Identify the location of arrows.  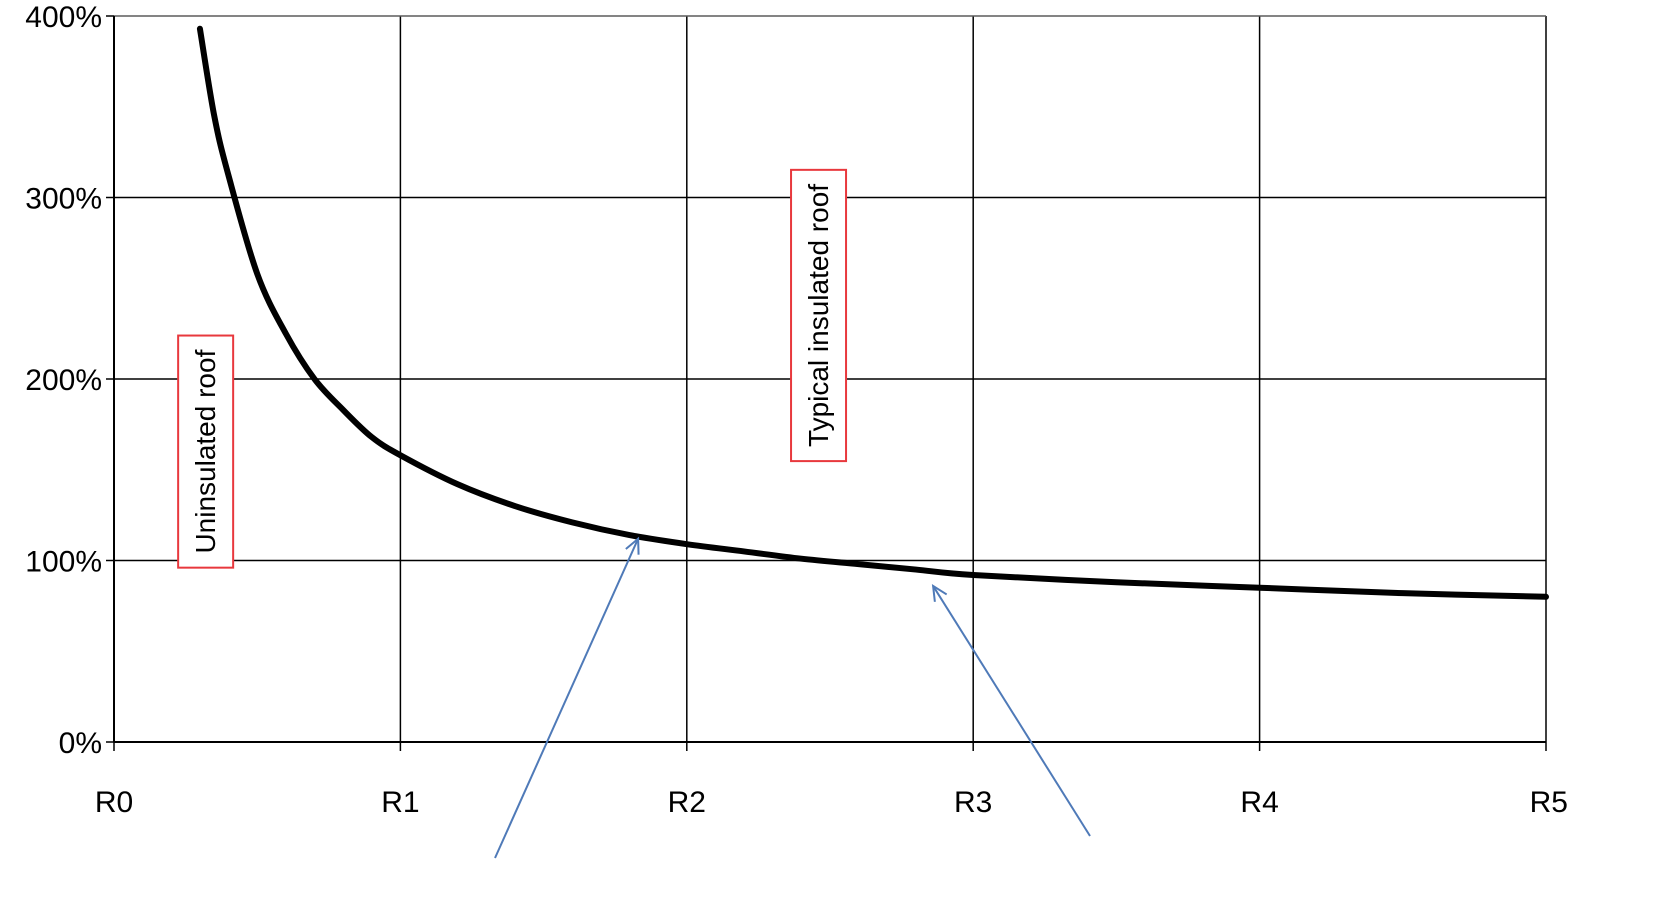
(792, 697).